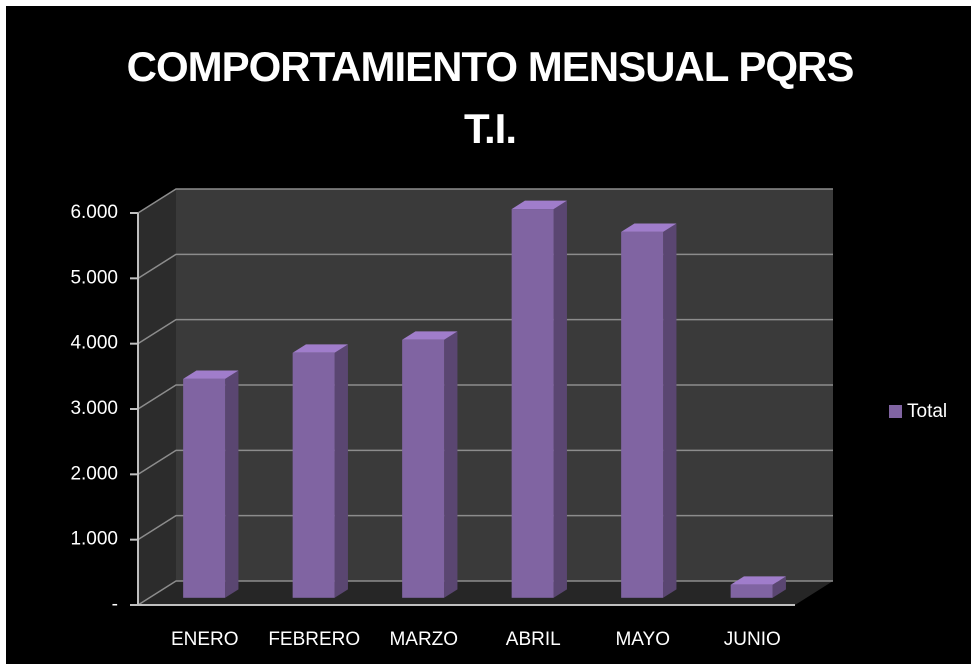  Describe the element at coordinates (115, 604) in the screenshot. I see `y-tick-label: -` at that location.